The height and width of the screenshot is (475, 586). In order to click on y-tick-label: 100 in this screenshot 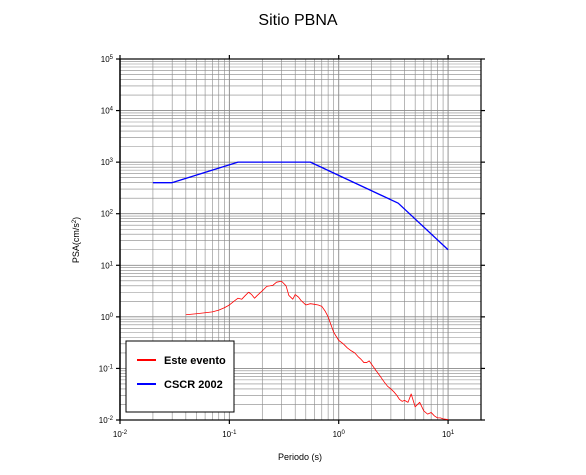, I will do `click(107, 317)`.